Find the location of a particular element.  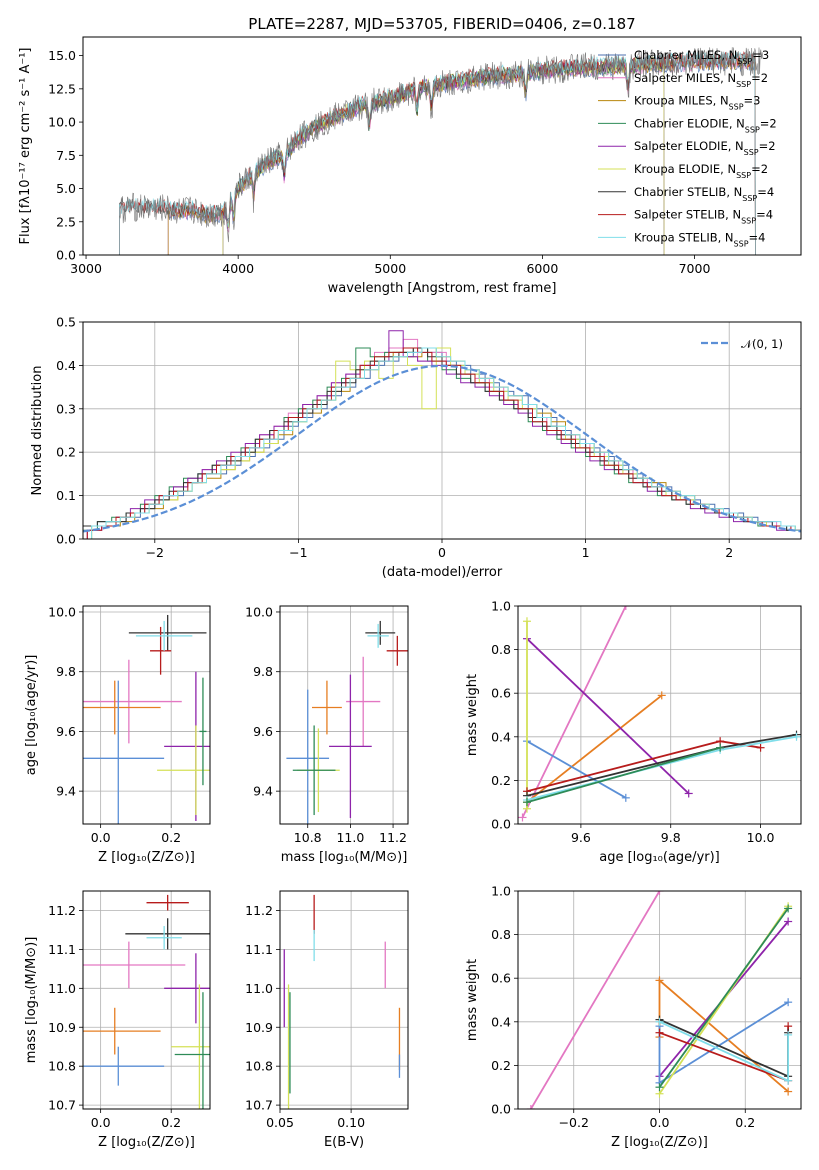

plot-spectrum is located at coordinates (441, 151).